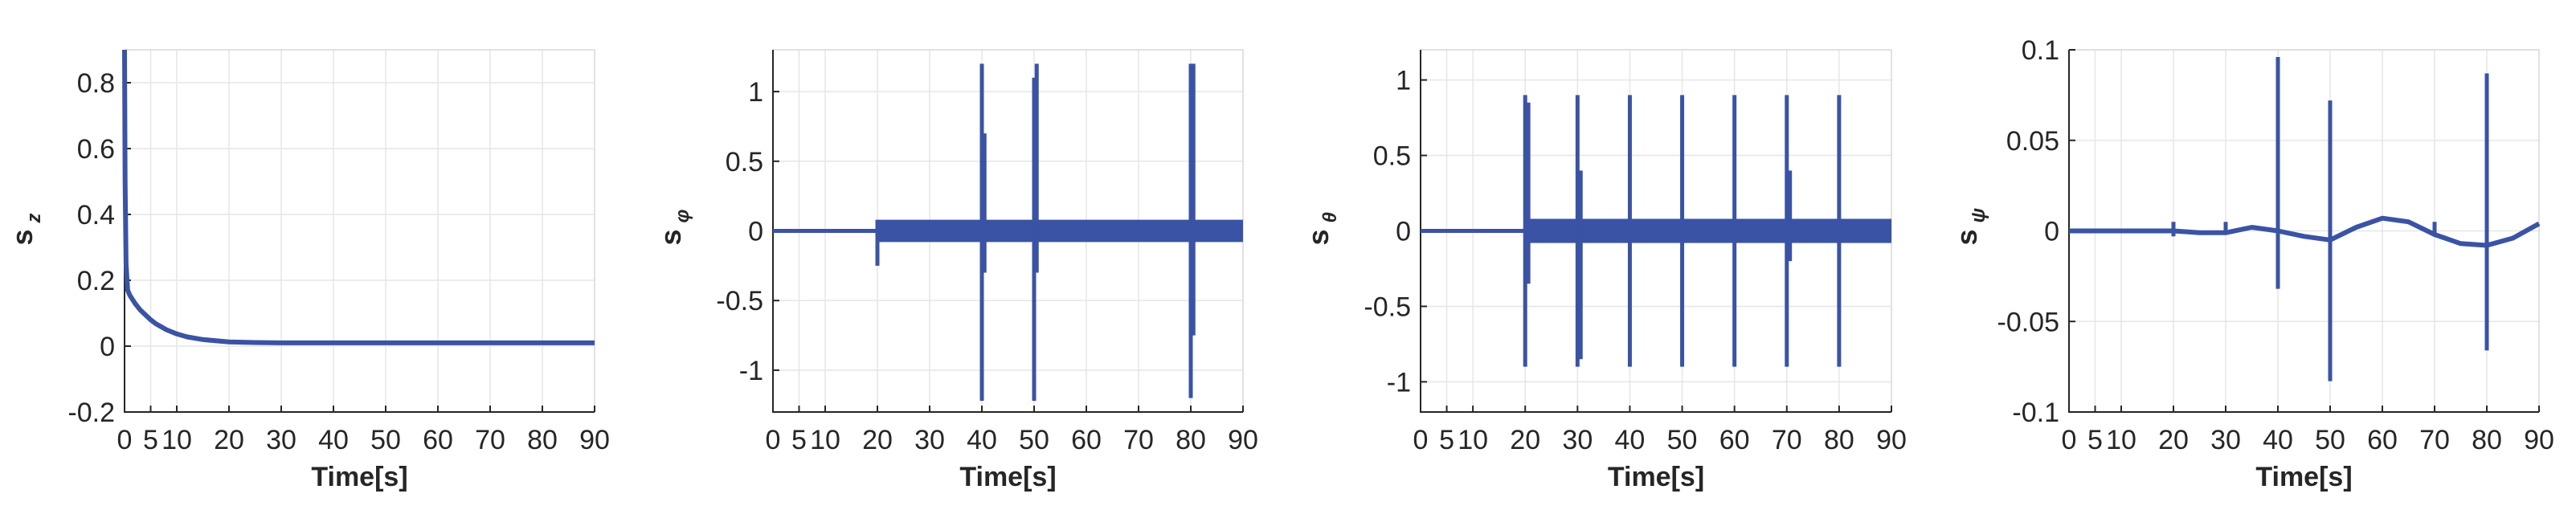 The height and width of the screenshot is (514, 2576). What do you see at coordinates (2028, 322) in the screenshot?
I see `y-tick-label: -0.05` at bounding box center [2028, 322].